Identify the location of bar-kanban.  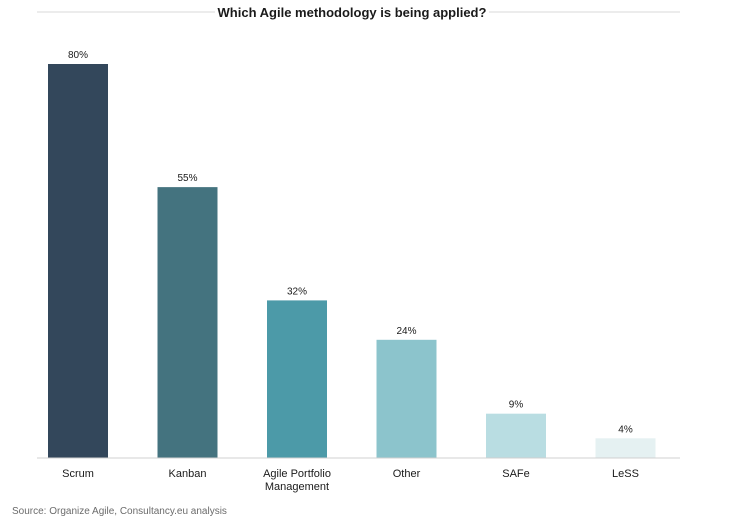
(187, 322).